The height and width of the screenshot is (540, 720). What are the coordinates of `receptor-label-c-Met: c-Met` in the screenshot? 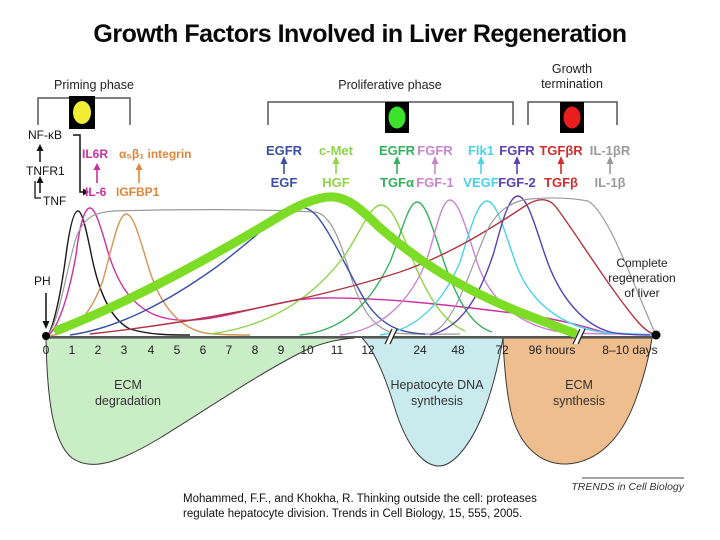 It's located at (336, 150).